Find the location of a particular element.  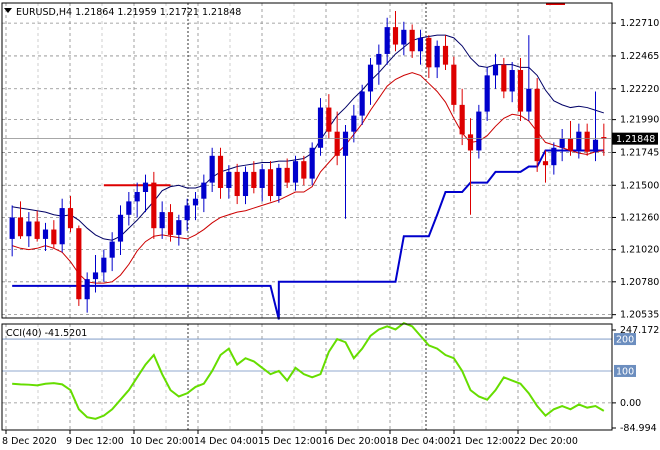

time-tick-label: 15 Dec 12:00 is located at coordinates (290, 441).